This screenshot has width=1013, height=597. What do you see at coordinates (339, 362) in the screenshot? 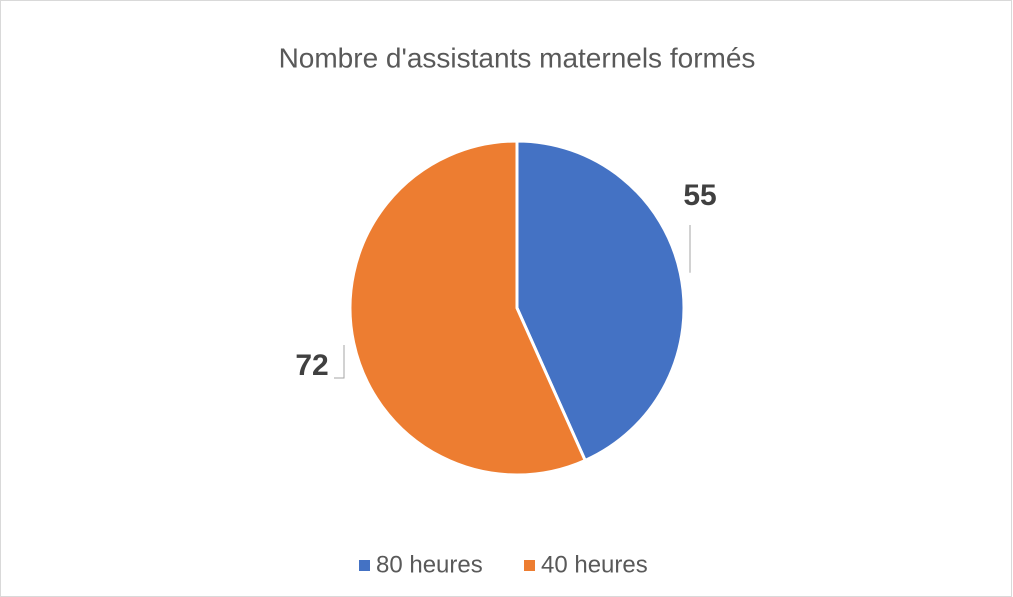
I see `leader-line` at bounding box center [339, 362].